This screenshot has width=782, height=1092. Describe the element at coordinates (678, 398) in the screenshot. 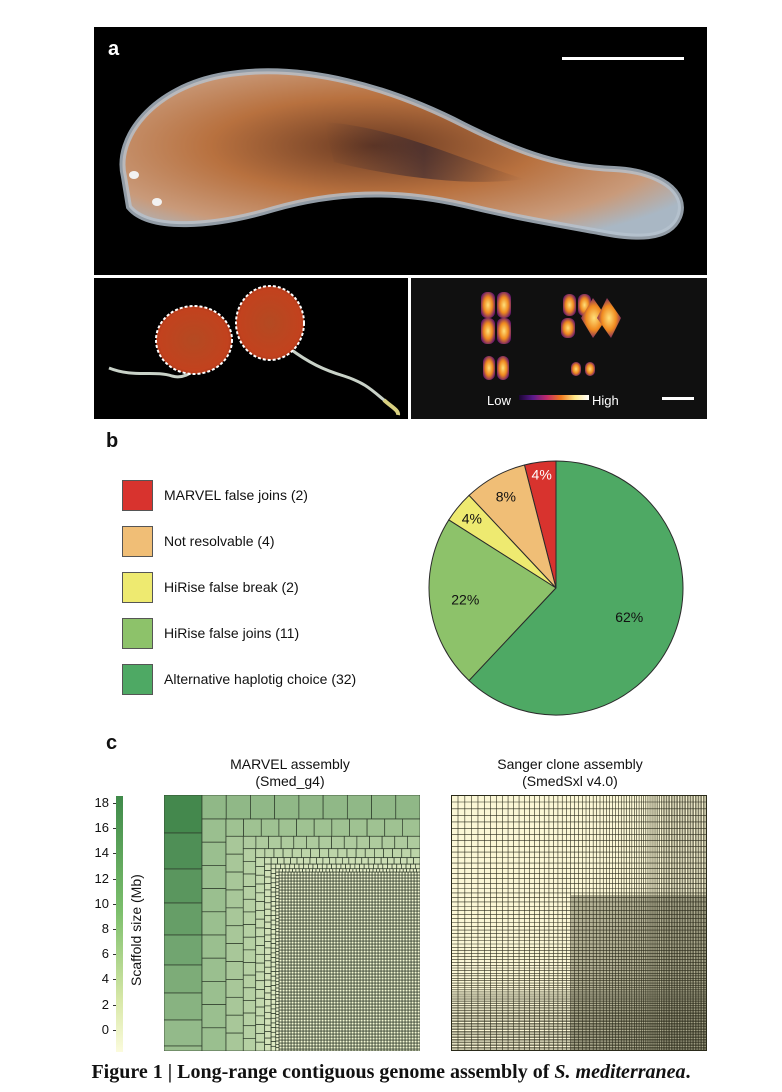

I see `scale-bar-small` at that location.